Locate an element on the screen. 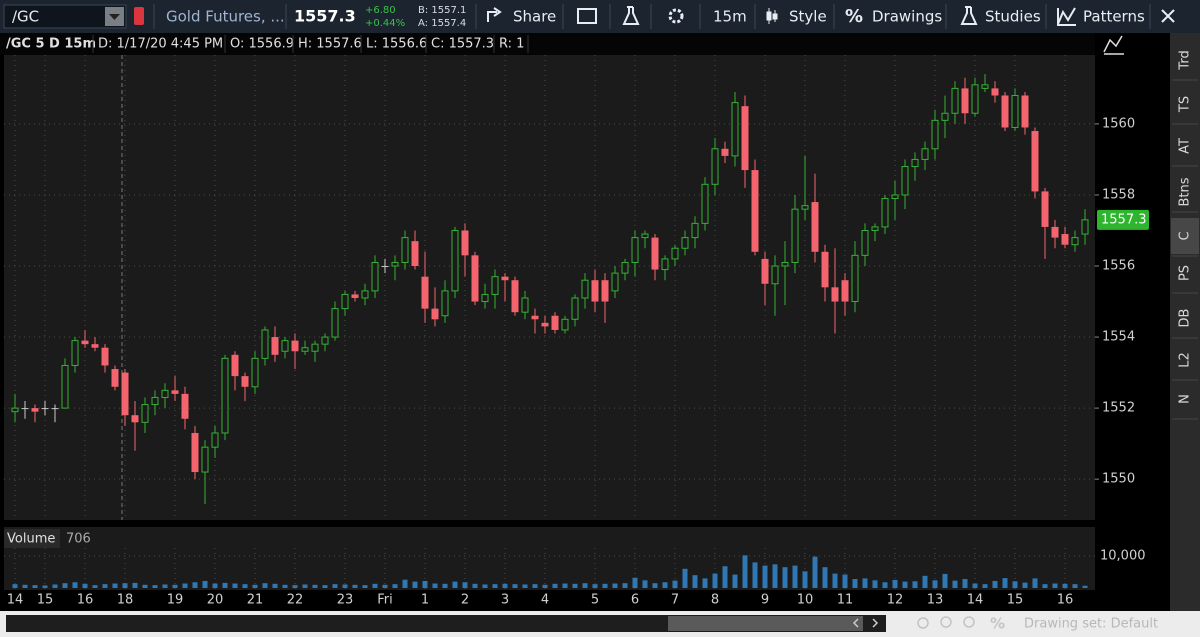 The image size is (1200, 637). sidebar-tab: TS is located at coordinates (1185, 104).